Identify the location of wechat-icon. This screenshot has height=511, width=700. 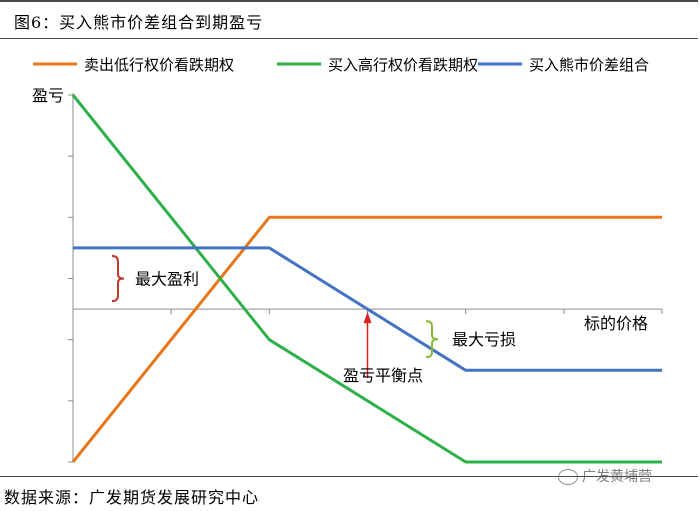
(568, 477).